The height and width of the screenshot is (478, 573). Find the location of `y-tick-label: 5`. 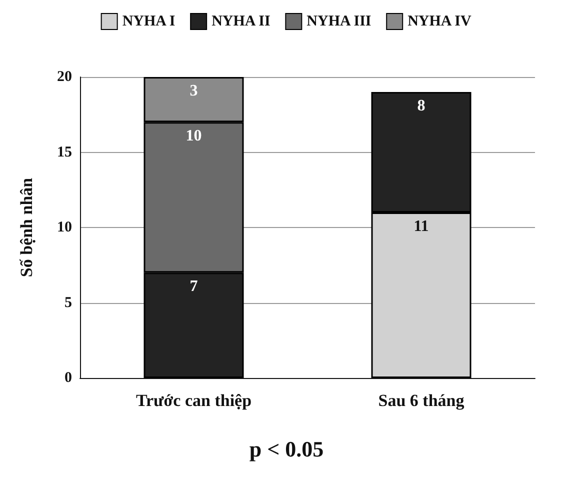

y-tick-label: 5 is located at coordinates (68, 302).